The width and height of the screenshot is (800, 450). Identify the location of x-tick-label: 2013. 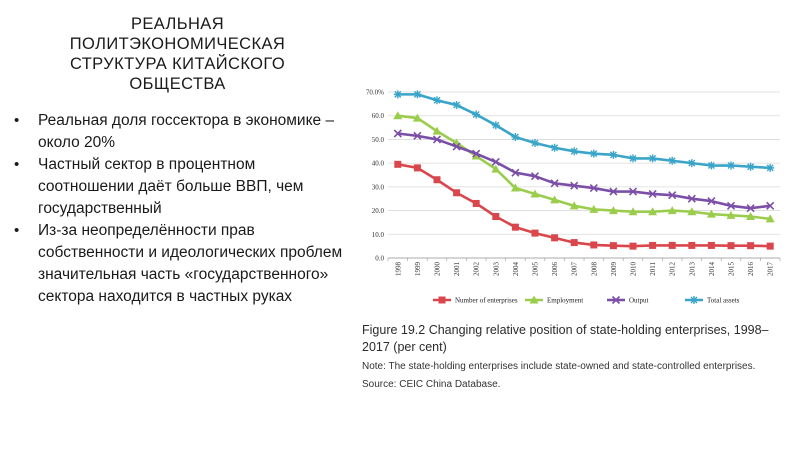
(692, 269).